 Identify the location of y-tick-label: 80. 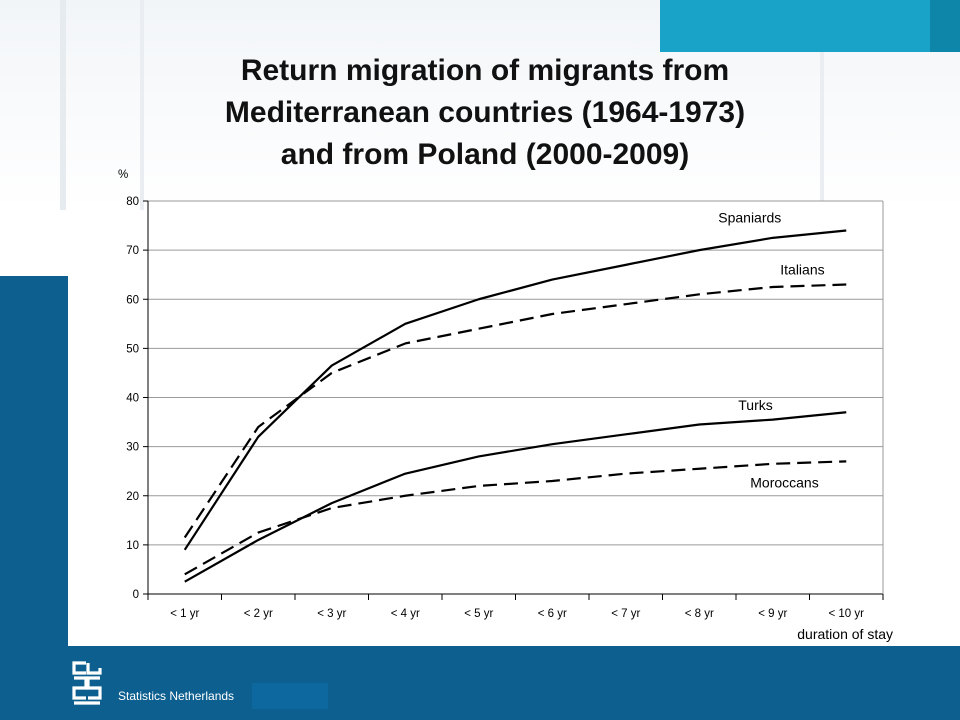
(132, 202).